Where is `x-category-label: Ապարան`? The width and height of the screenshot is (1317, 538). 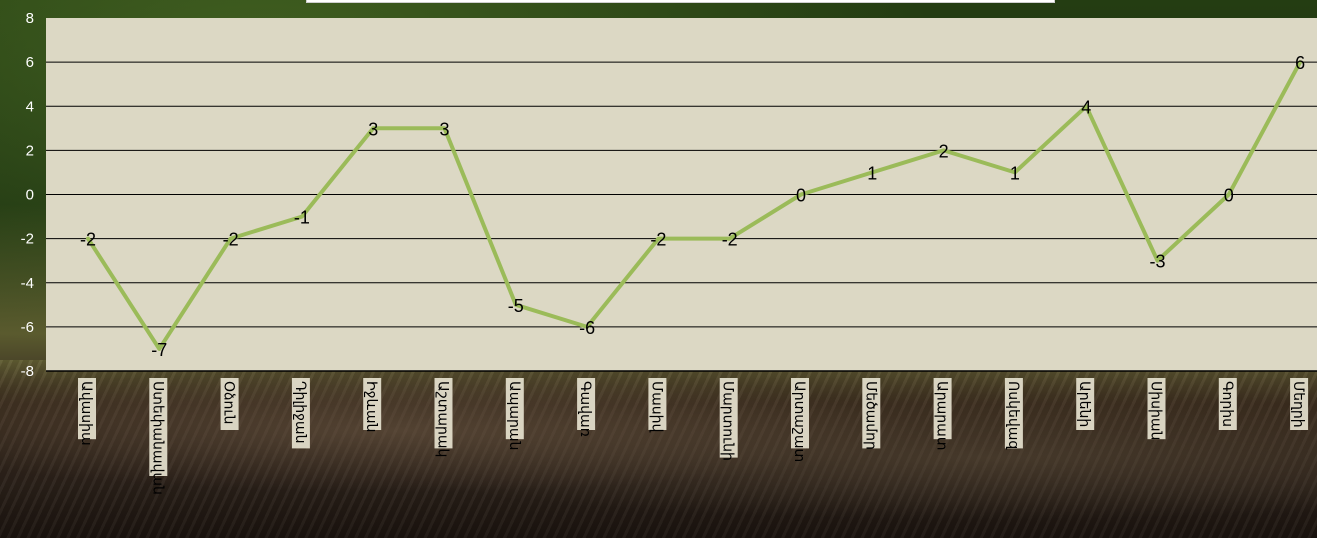 x-category-label: Ապարան is located at coordinates (514, 414).